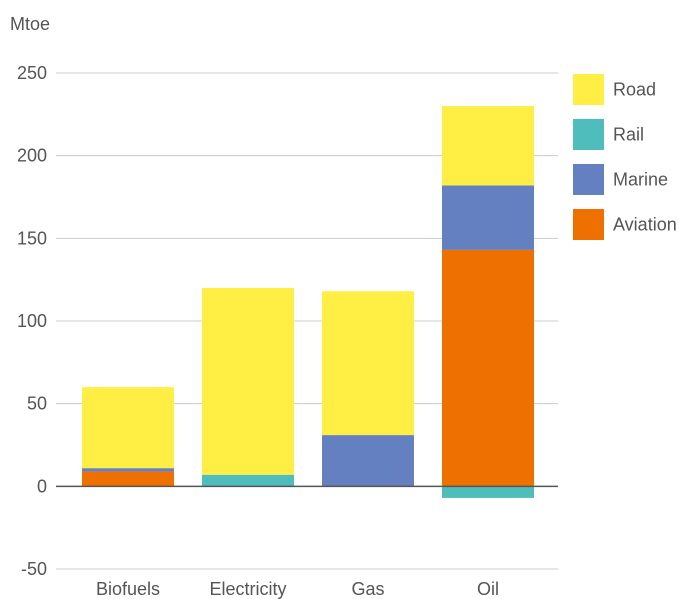 The width and height of the screenshot is (689, 599). I want to click on bar-electricity-rail, so click(248, 480).